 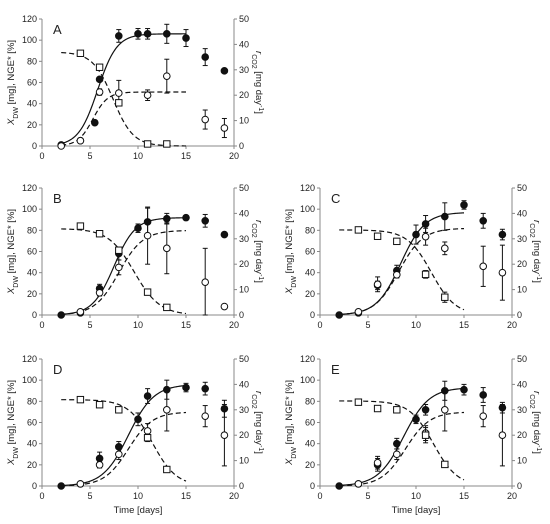 I want to click on y2-tick-label: 10, so click(x=244, y=121).